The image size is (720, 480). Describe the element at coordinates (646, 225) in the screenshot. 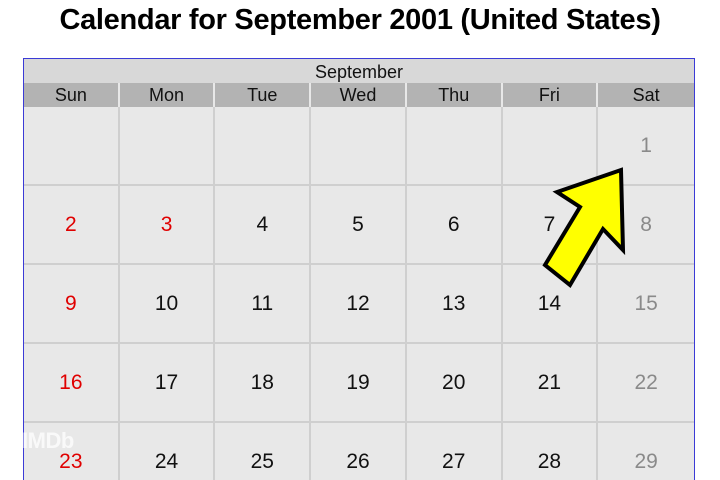

I see `day-cell: 8` at that location.